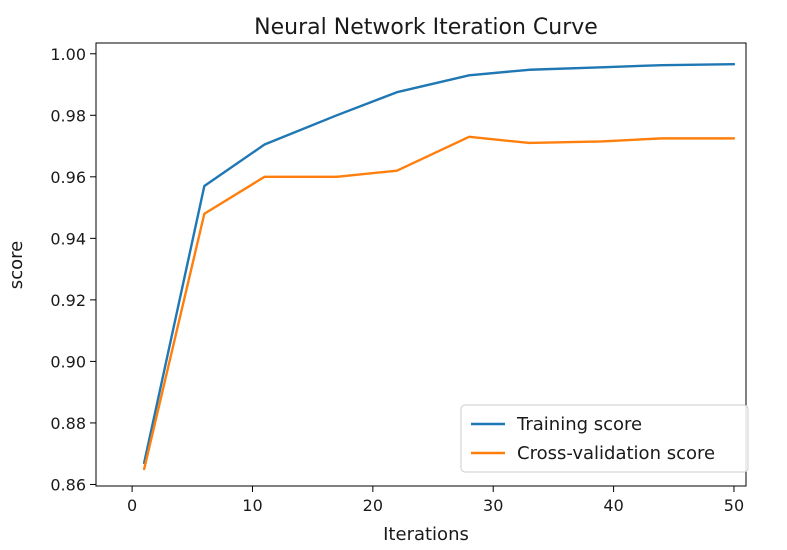  What do you see at coordinates (68, 177) in the screenshot?
I see `y-tick-label: 0.96` at bounding box center [68, 177].